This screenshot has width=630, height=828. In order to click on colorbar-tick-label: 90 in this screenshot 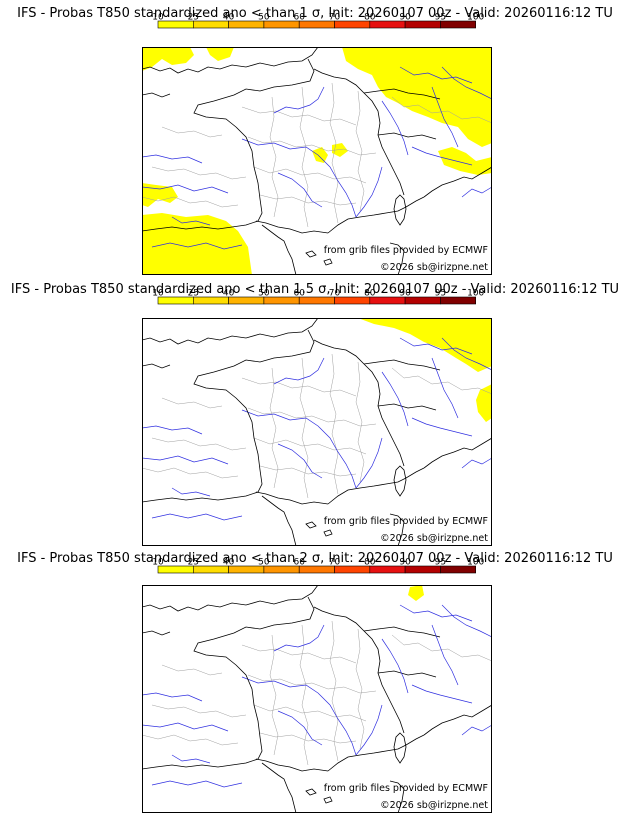, I will do `click(405, 563)`.